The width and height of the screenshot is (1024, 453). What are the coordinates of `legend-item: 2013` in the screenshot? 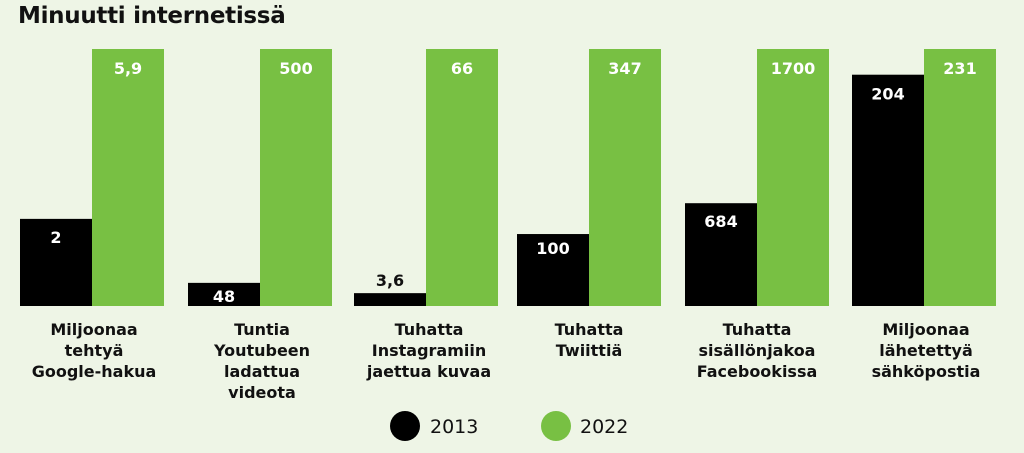 It's located at (434, 426).